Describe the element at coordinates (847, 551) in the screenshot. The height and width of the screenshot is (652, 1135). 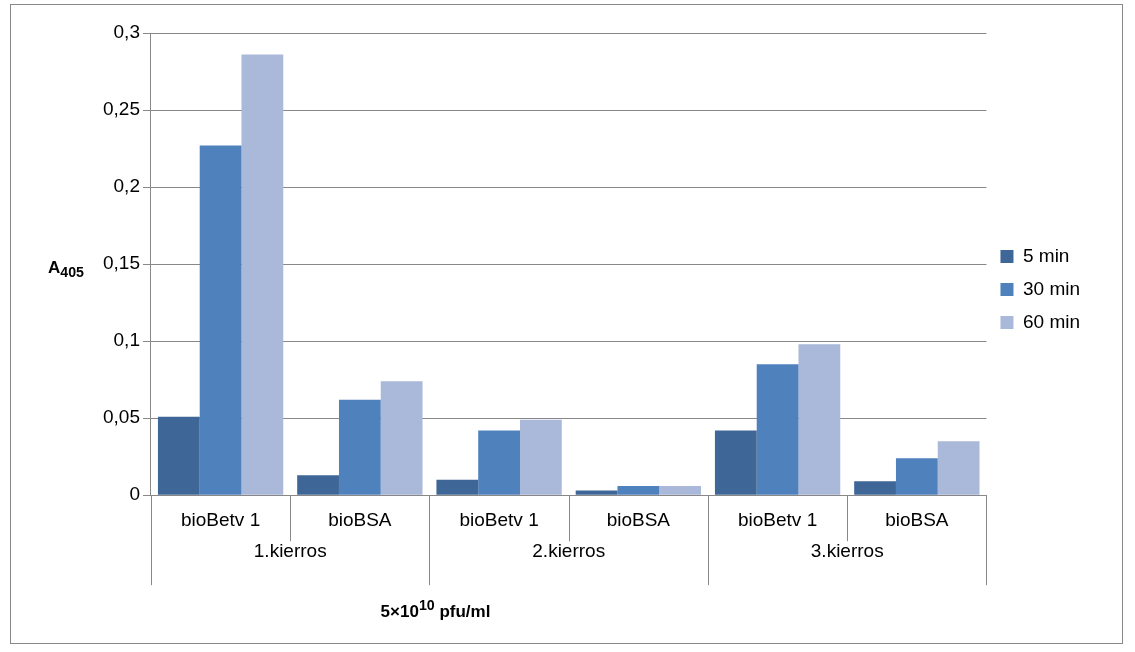
I see `text: 3.kierros` at that location.